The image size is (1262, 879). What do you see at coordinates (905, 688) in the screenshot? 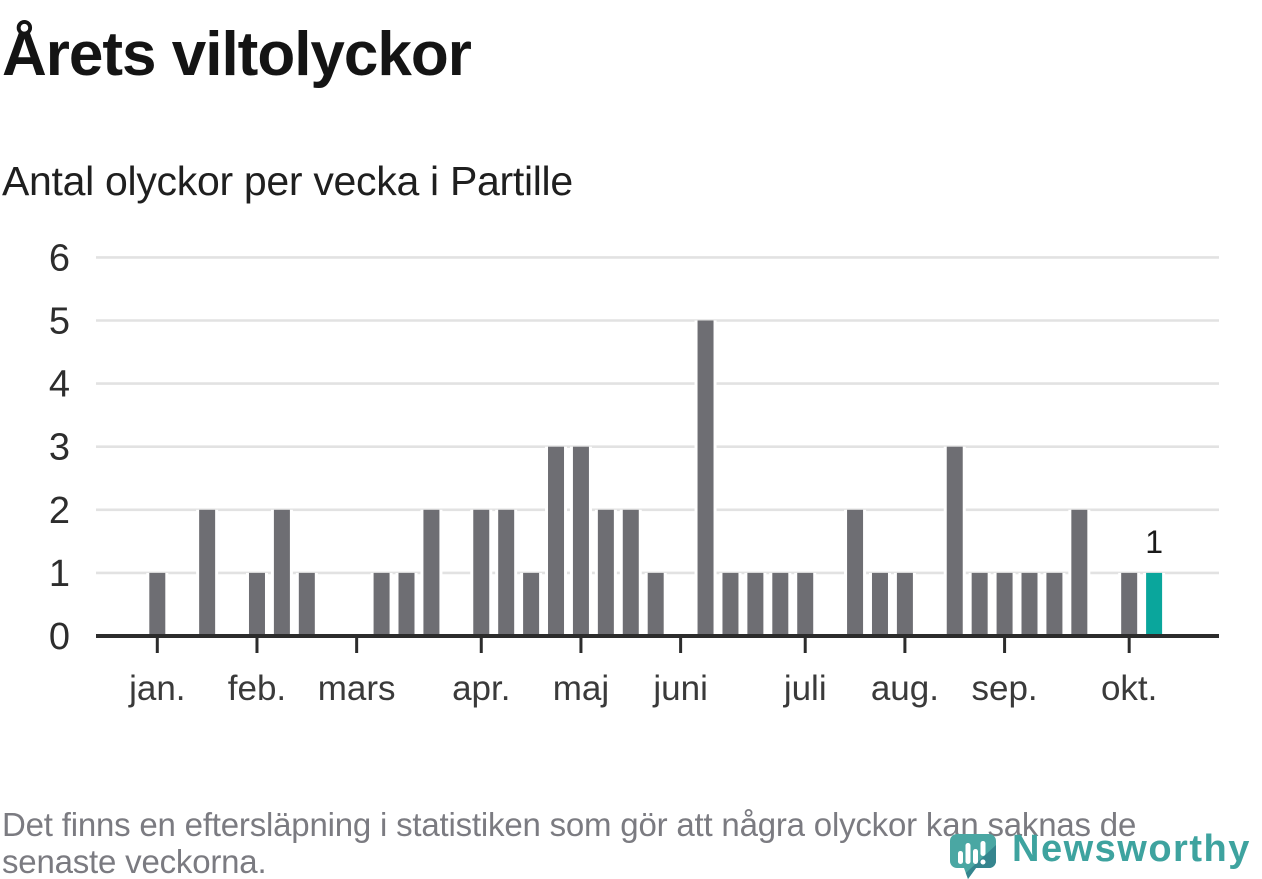
I see `x-axis-label-aug: aug.` at bounding box center [905, 688].